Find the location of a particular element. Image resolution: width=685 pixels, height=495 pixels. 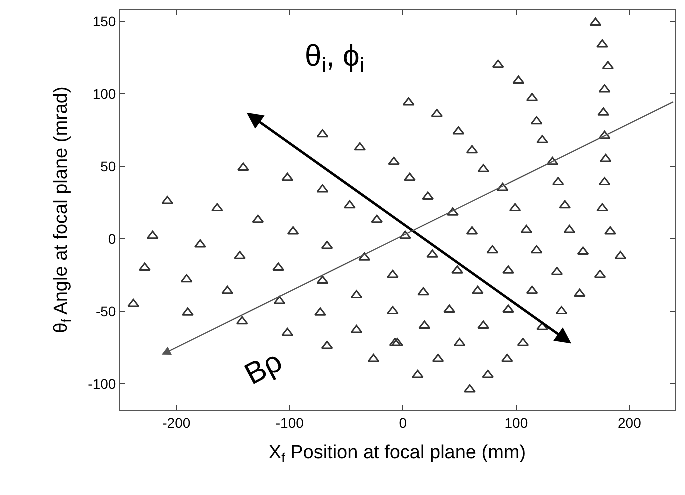

x-tick-label: 200 is located at coordinates (630, 422).